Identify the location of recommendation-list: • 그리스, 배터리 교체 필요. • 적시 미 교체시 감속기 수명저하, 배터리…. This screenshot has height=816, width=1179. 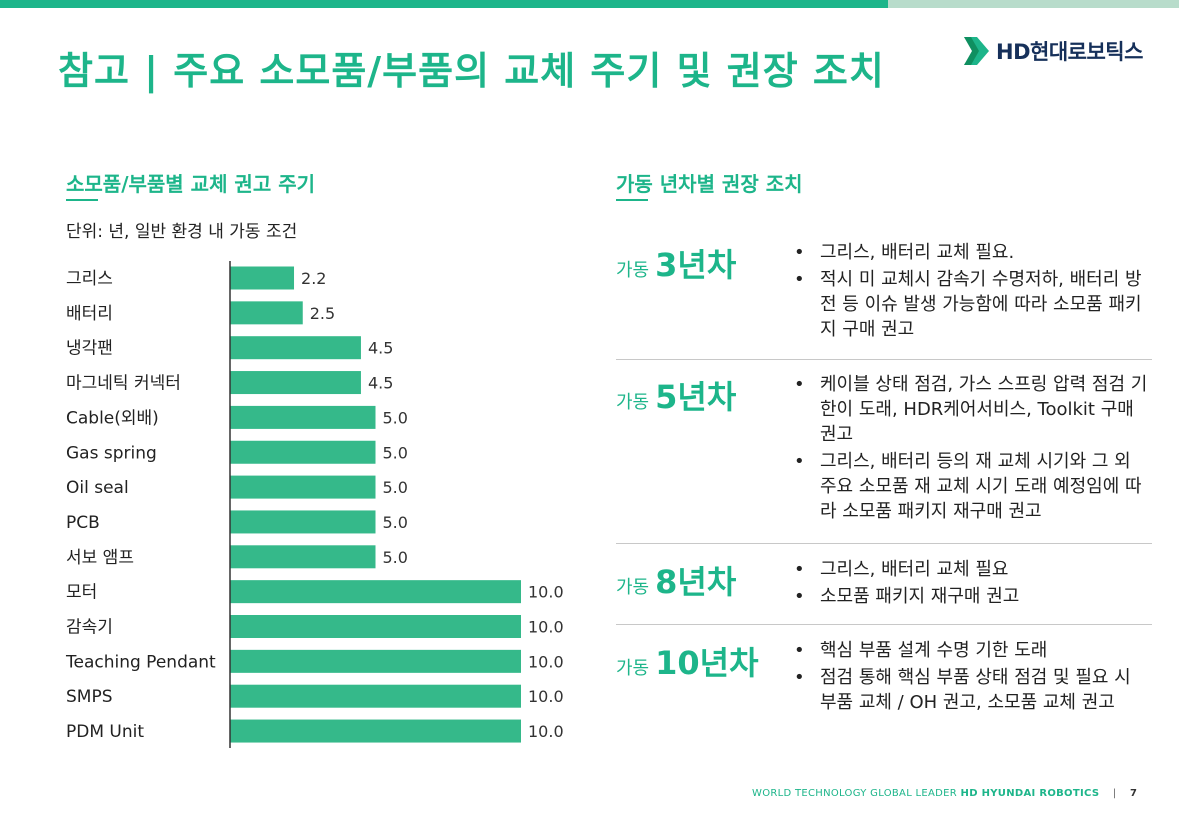
(972, 292).